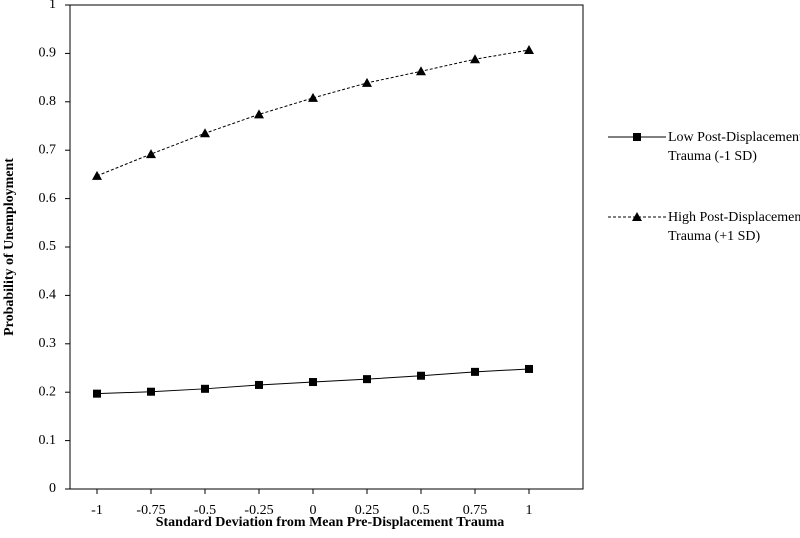 This screenshot has height=538, width=800. What do you see at coordinates (9, 247) in the screenshot?
I see `y-axis-label: Probability of Unemployment` at bounding box center [9, 247].